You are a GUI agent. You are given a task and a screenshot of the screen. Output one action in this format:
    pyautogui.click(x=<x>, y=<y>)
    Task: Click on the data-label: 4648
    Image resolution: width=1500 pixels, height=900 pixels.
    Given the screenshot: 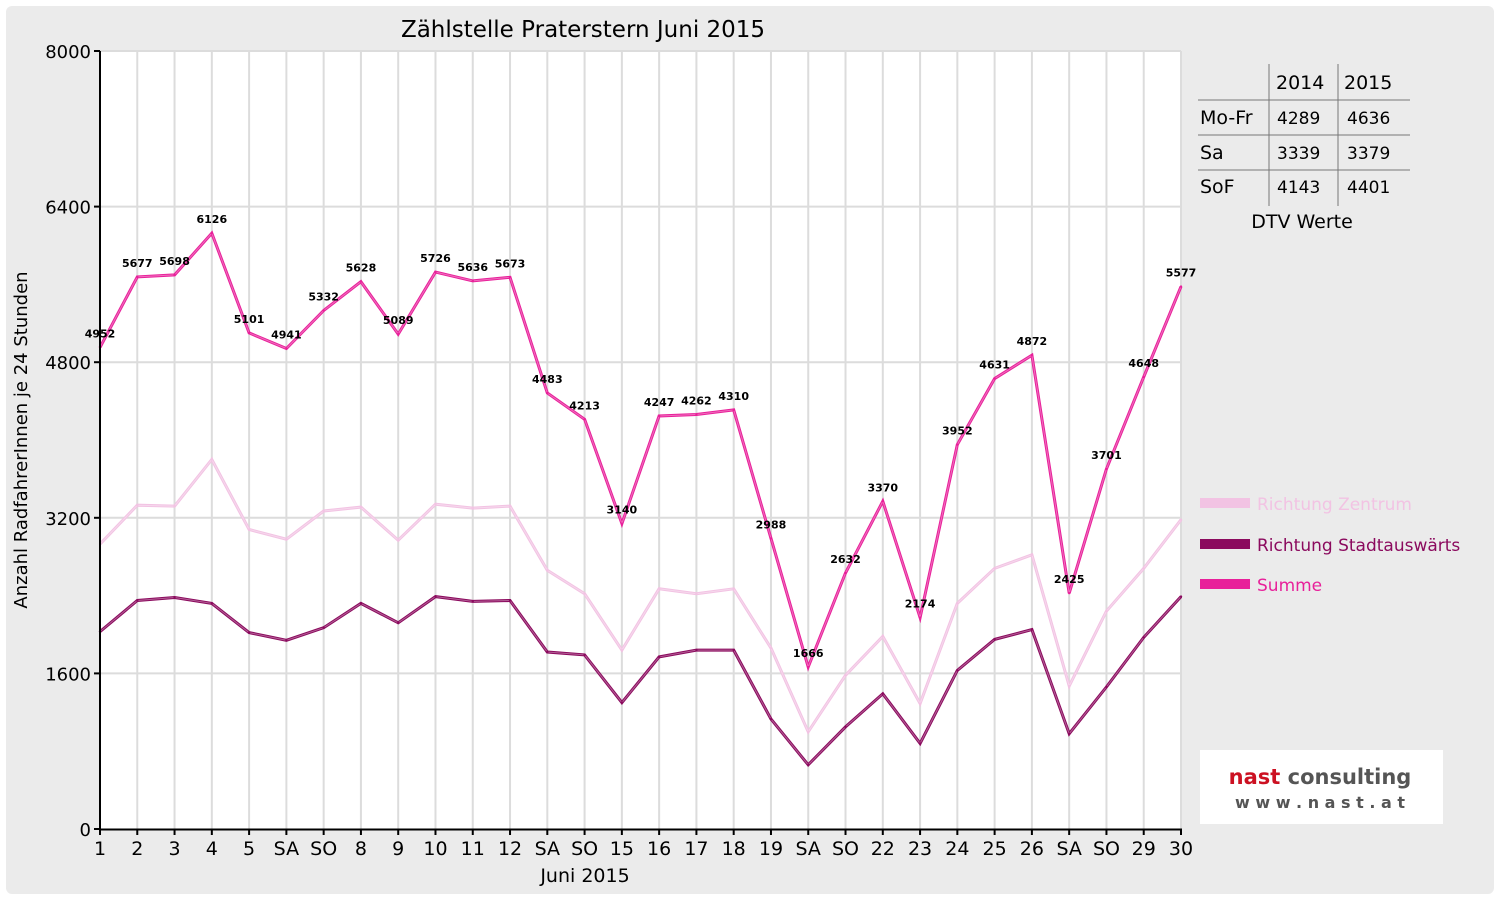 What is the action you would take?
    pyautogui.click(x=1143, y=363)
    